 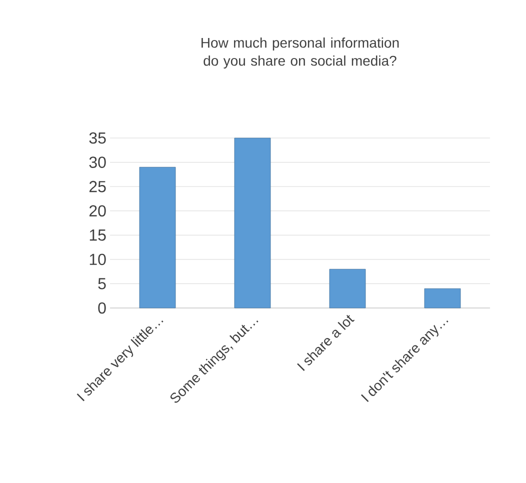 I want to click on y-tick-label: 25, so click(x=97, y=186).